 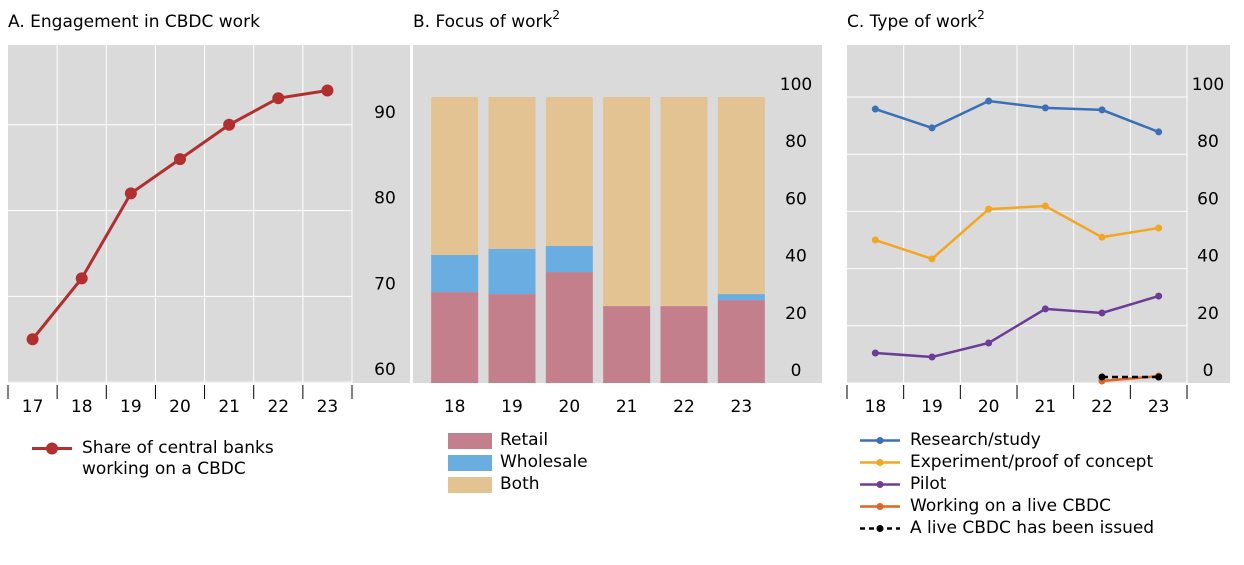 I want to click on panel-title: B. Focus of work2, so click(x=486, y=20).